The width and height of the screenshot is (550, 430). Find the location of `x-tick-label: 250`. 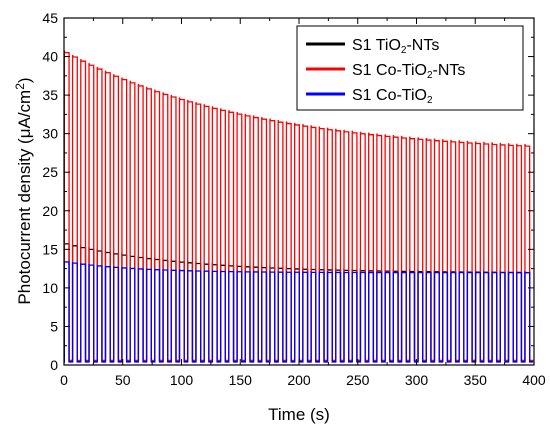

x-tick-label: 250 is located at coordinates (358, 380).